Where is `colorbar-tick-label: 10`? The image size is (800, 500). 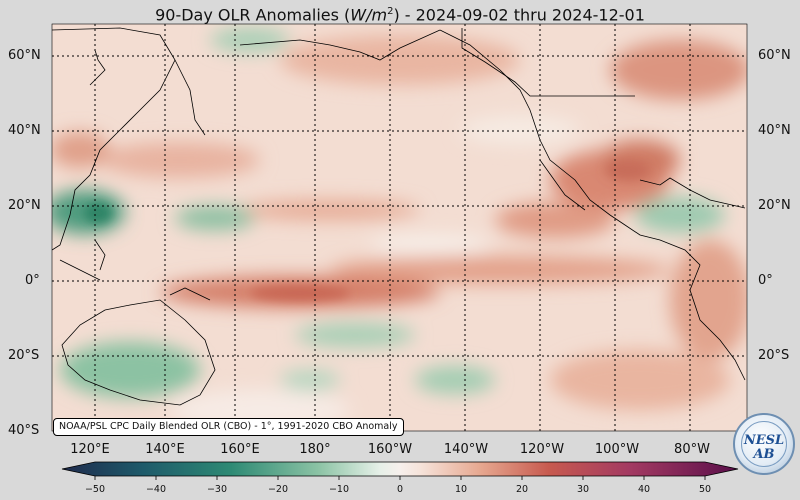 colorbar-tick-label: 10 is located at coordinates (461, 489).